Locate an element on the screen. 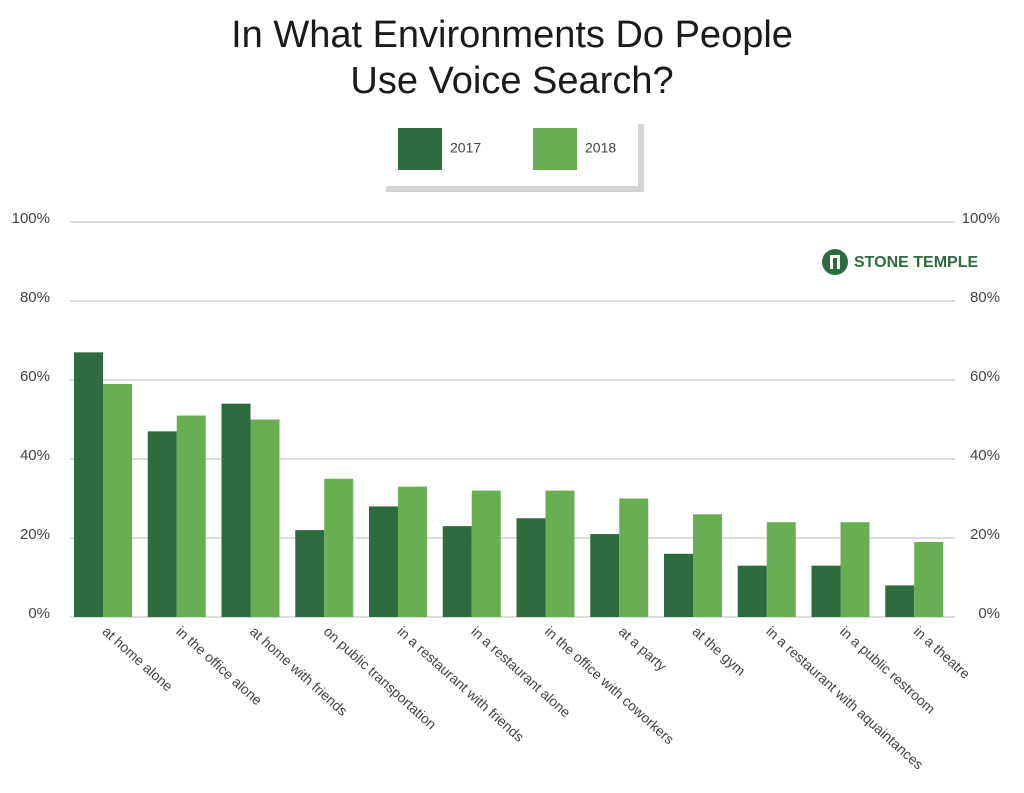 This screenshot has width=1024, height=793. x-tick-label: at a party is located at coordinates (643, 648).